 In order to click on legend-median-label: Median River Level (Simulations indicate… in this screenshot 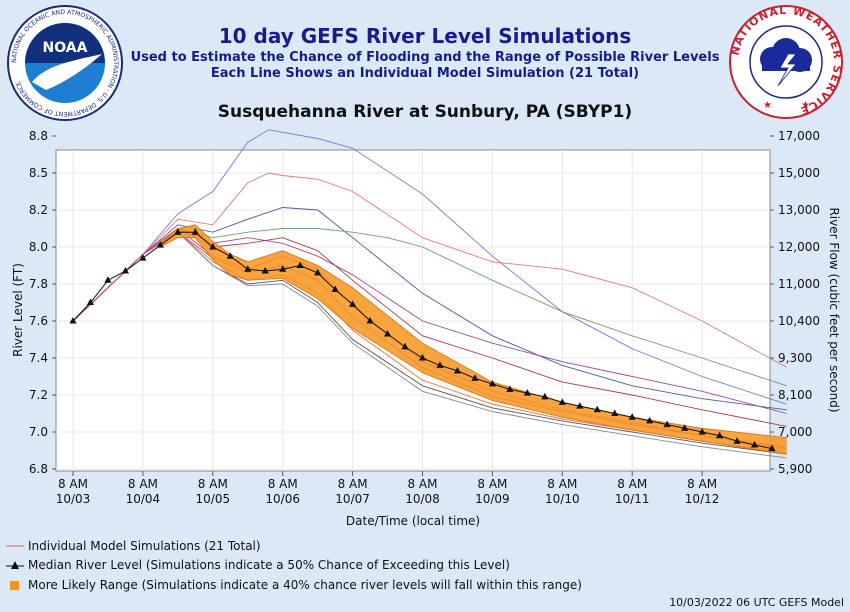, I will do `click(269, 565)`.